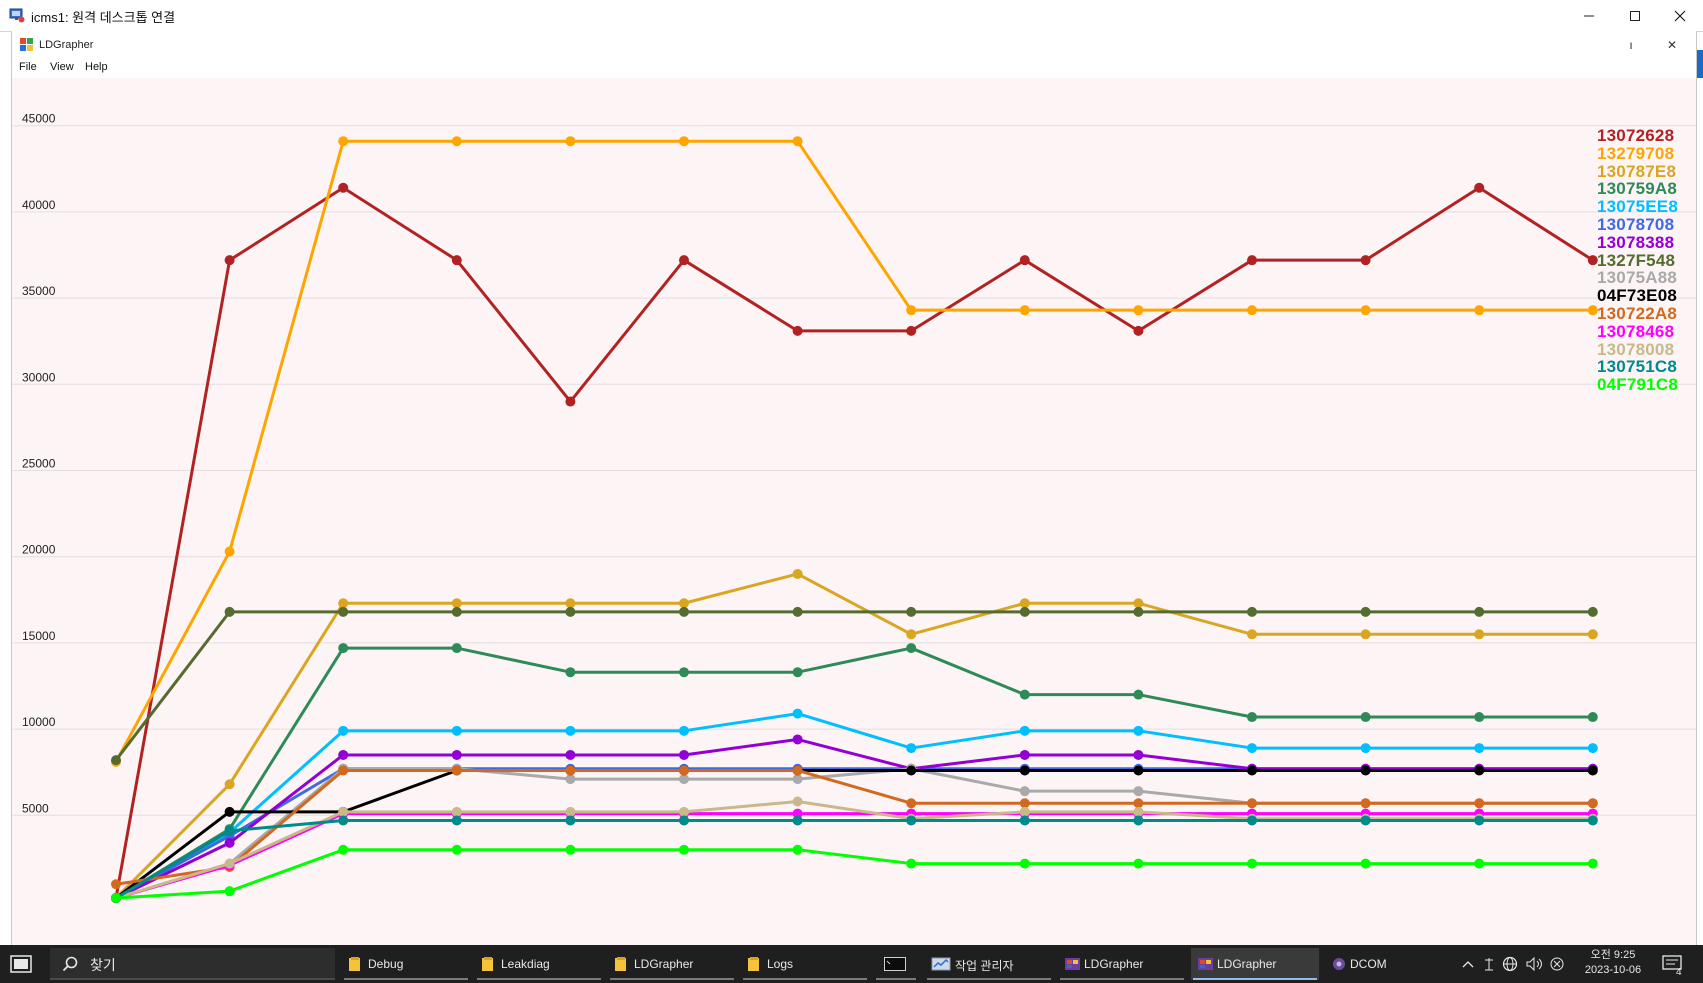 The image size is (1703, 983). I want to click on language-icon, so click(1489, 964).